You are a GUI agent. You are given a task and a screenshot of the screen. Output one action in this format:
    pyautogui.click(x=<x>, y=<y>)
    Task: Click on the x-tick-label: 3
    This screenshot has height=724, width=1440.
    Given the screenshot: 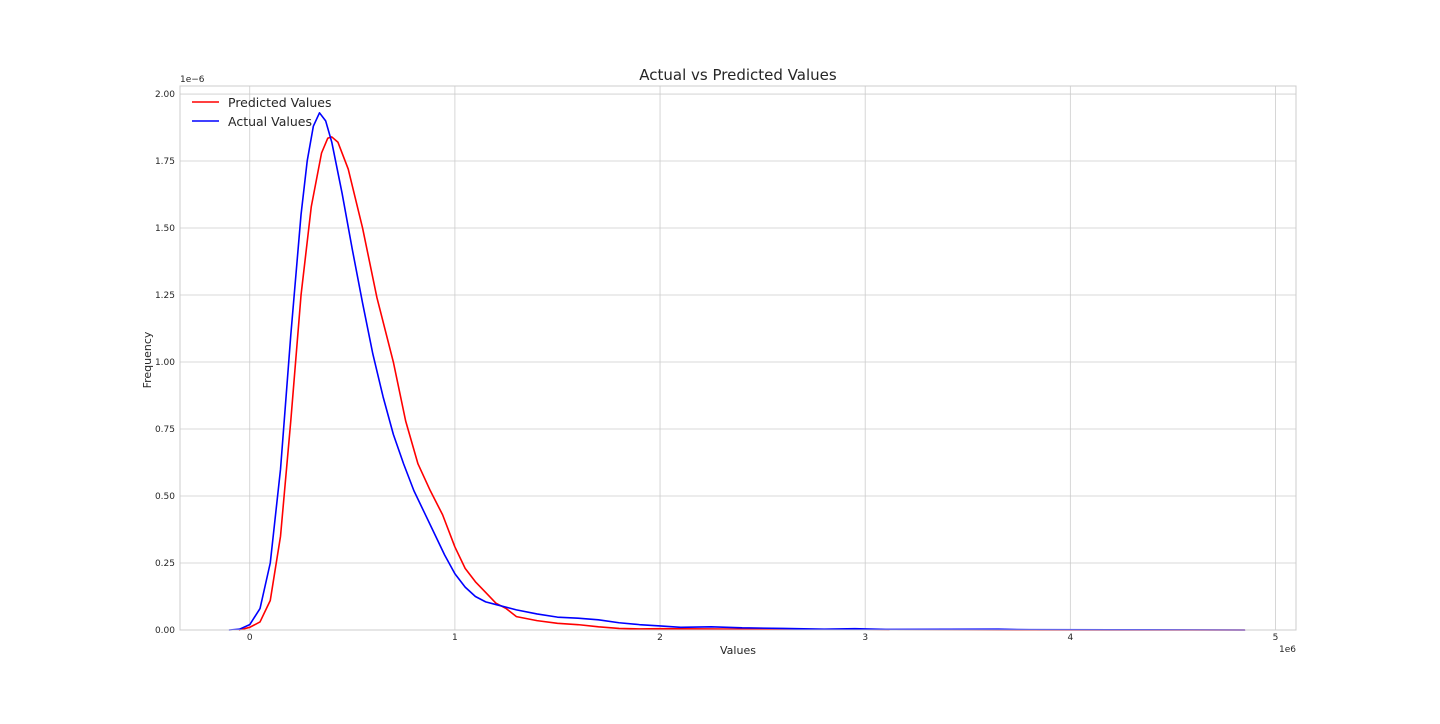 What is the action you would take?
    pyautogui.click(x=865, y=638)
    